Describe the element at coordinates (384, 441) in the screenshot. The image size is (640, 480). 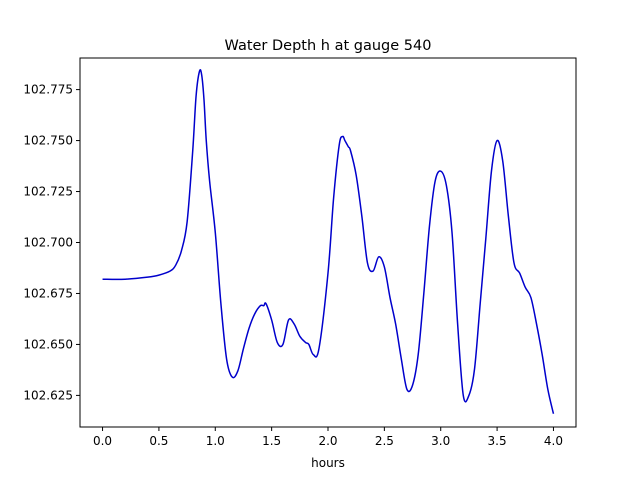
I see `x-tick-label: 2.5` at that location.